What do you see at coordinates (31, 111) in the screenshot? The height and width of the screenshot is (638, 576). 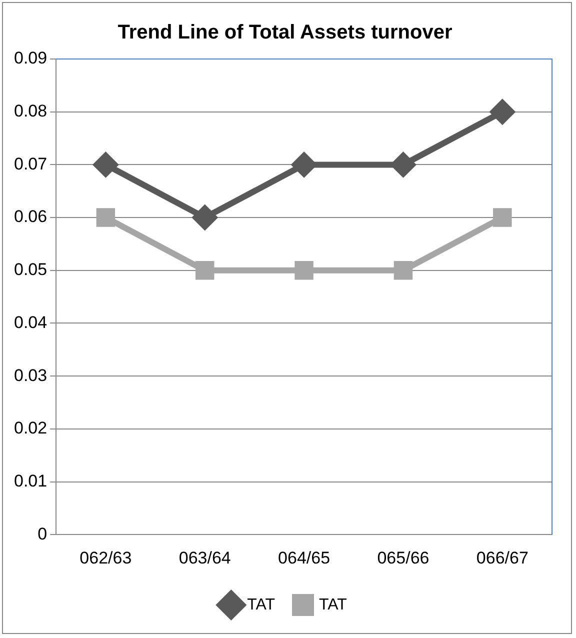 I see `y-tick-label: 0.08` at bounding box center [31, 111].